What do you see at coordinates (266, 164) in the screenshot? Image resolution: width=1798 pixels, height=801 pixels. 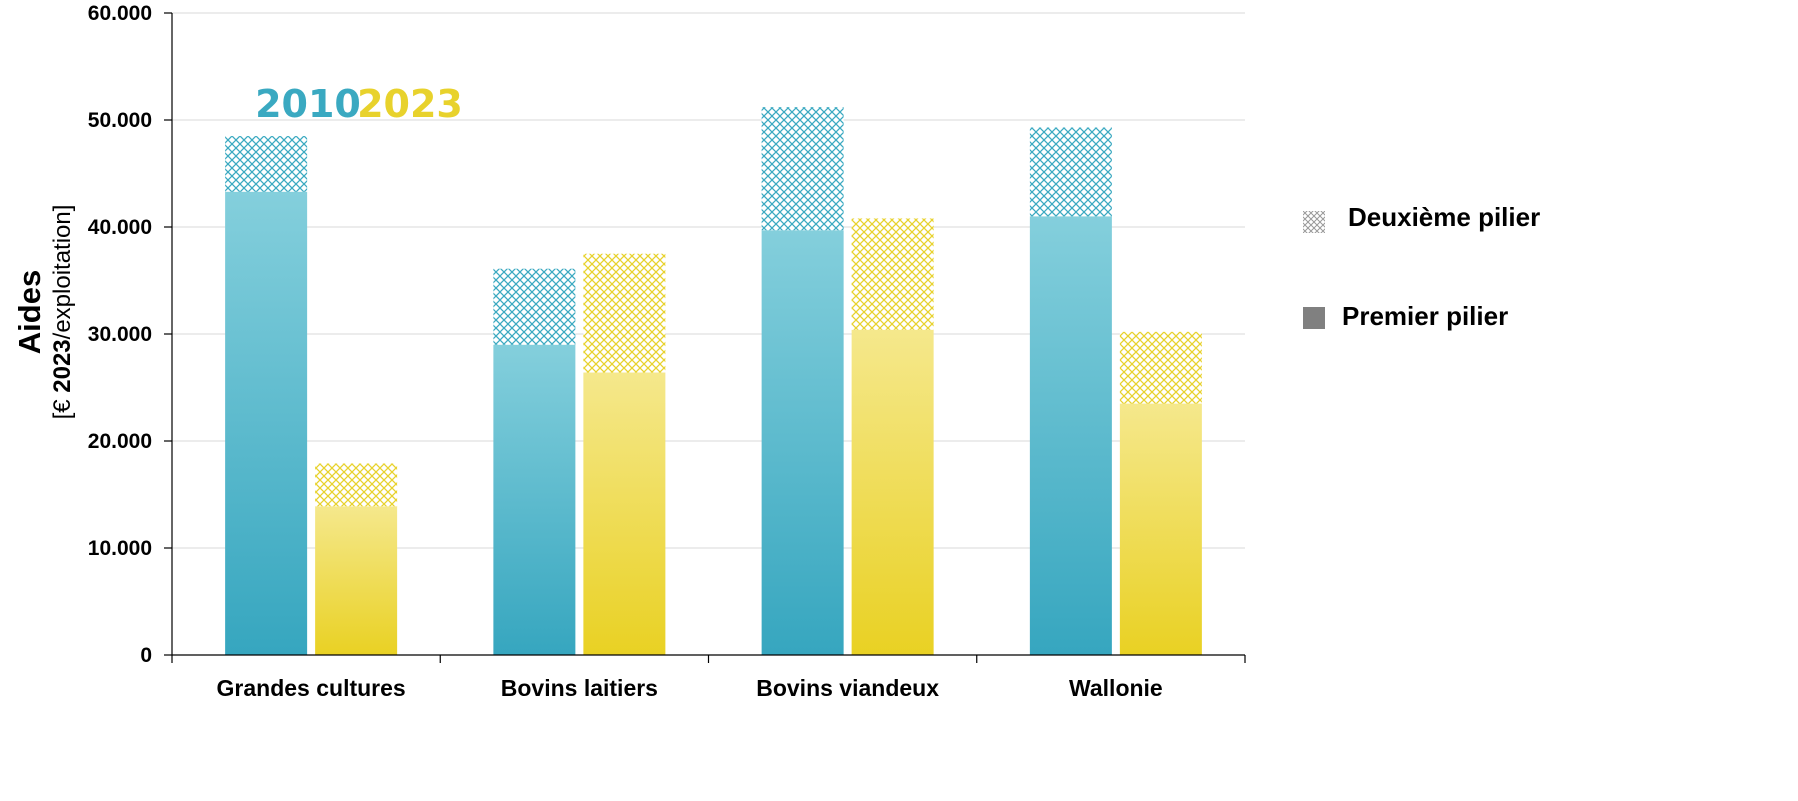 I see `bar-deuxieme-pilier-2010-grandes-cultures` at bounding box center [266, 164].